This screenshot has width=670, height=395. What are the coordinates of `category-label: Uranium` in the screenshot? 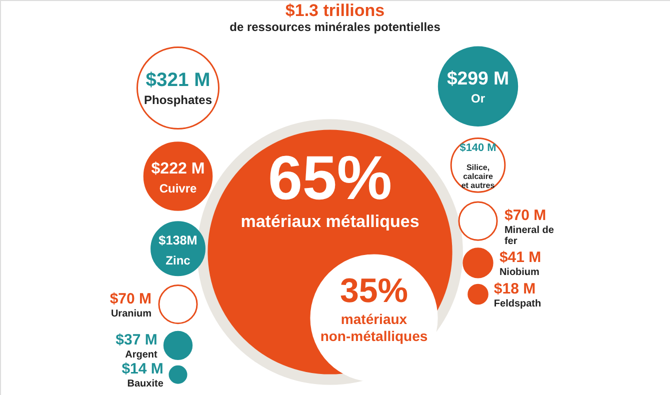 It's located at (131, 314).